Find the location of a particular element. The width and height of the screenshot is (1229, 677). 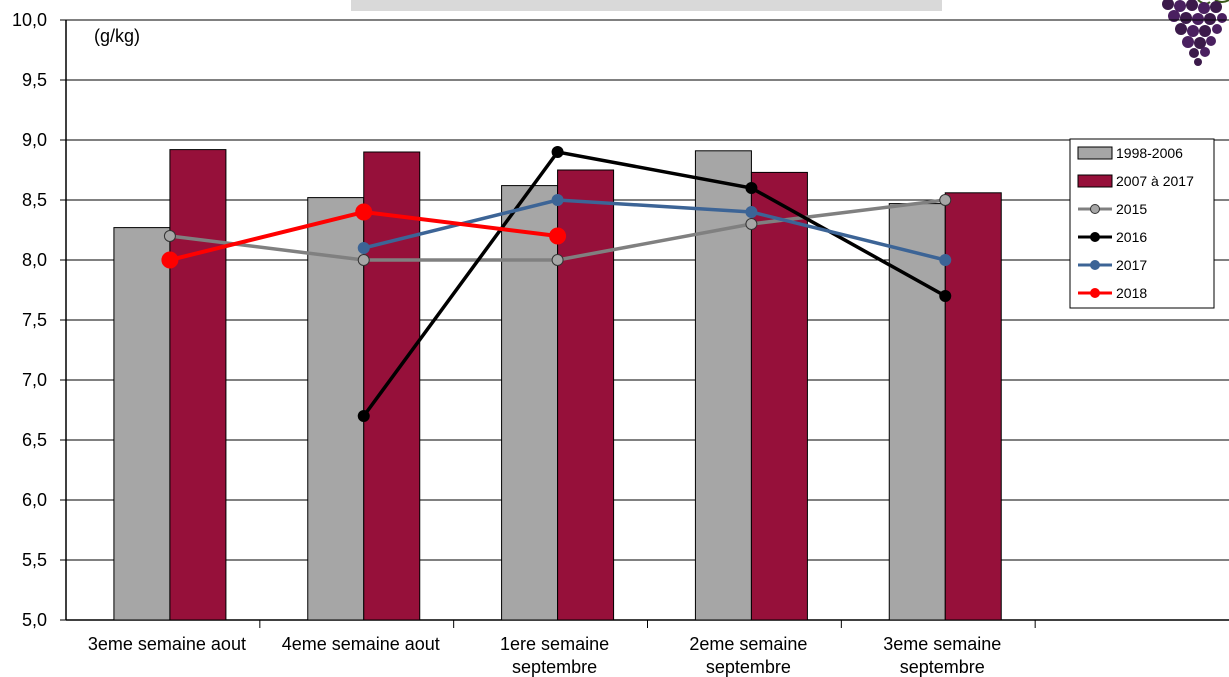

legend-label: 2017 is located at coordinates (1131, 265).